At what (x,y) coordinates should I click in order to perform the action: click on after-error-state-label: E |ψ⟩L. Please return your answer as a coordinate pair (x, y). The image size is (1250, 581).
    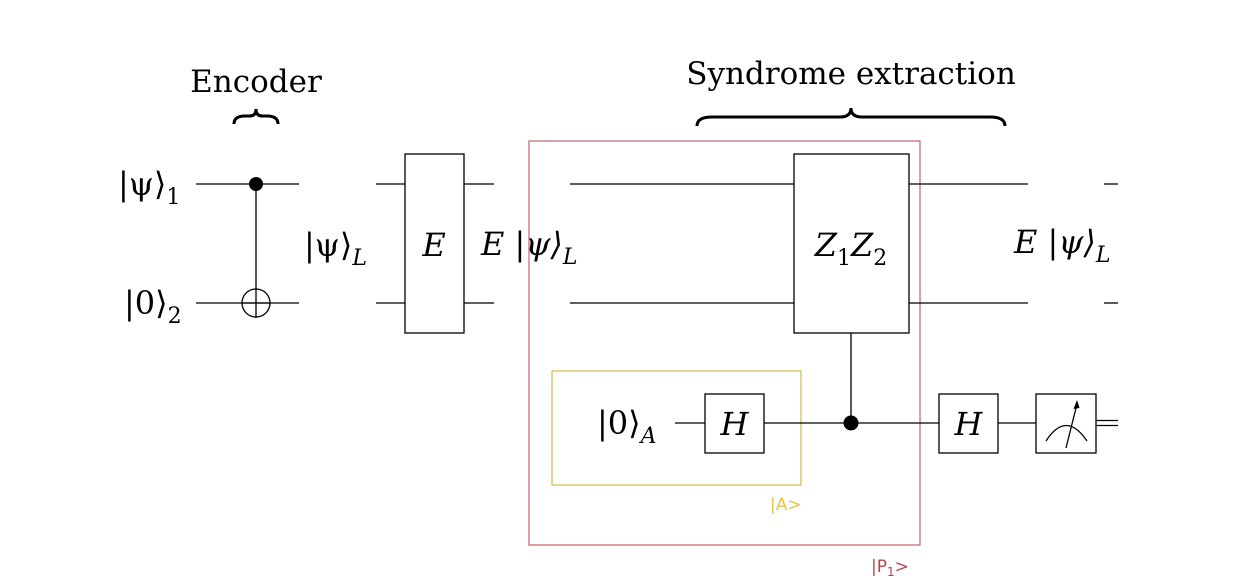
    Looking at the image, I should click on (529, 247).